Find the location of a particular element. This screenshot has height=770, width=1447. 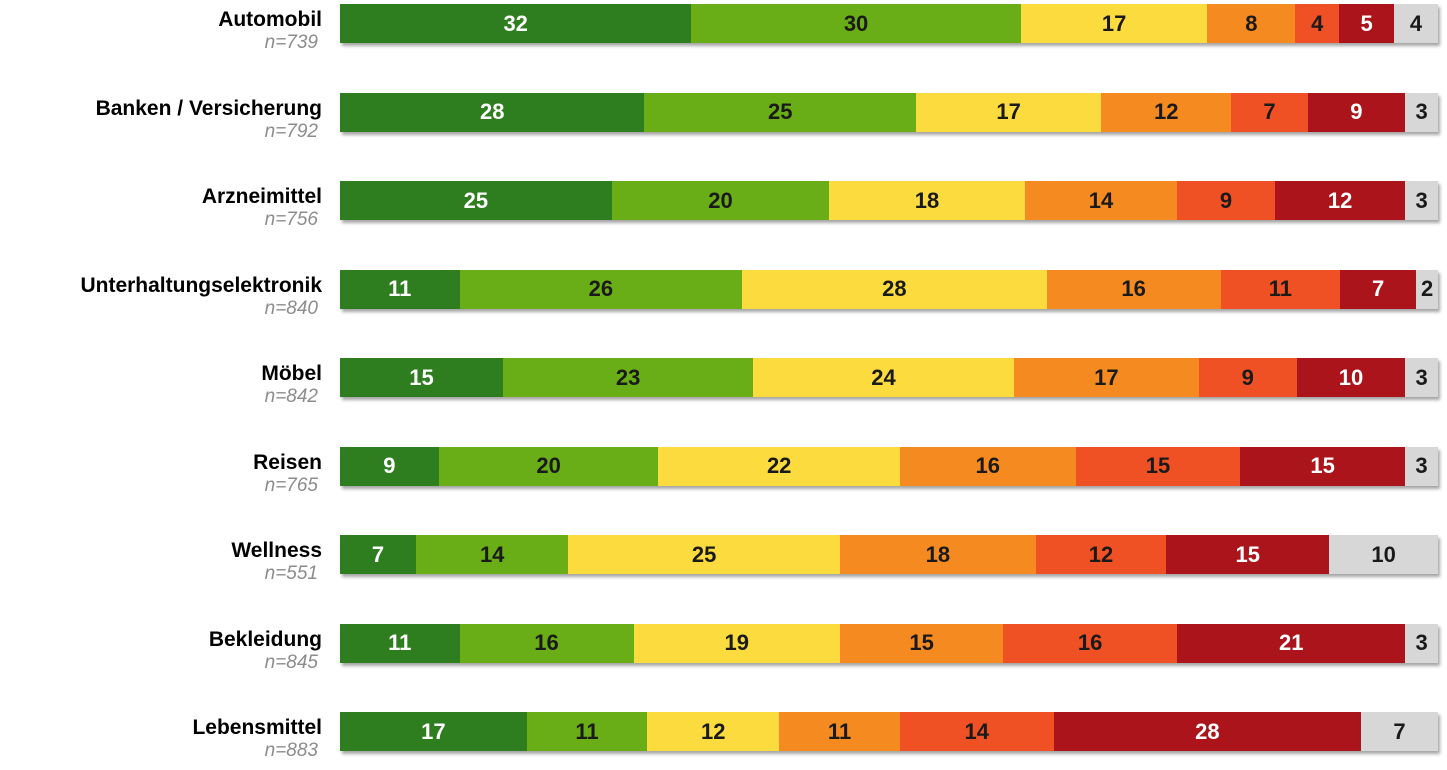

bar-segment: 10 is located at coordinates (1351, 377).